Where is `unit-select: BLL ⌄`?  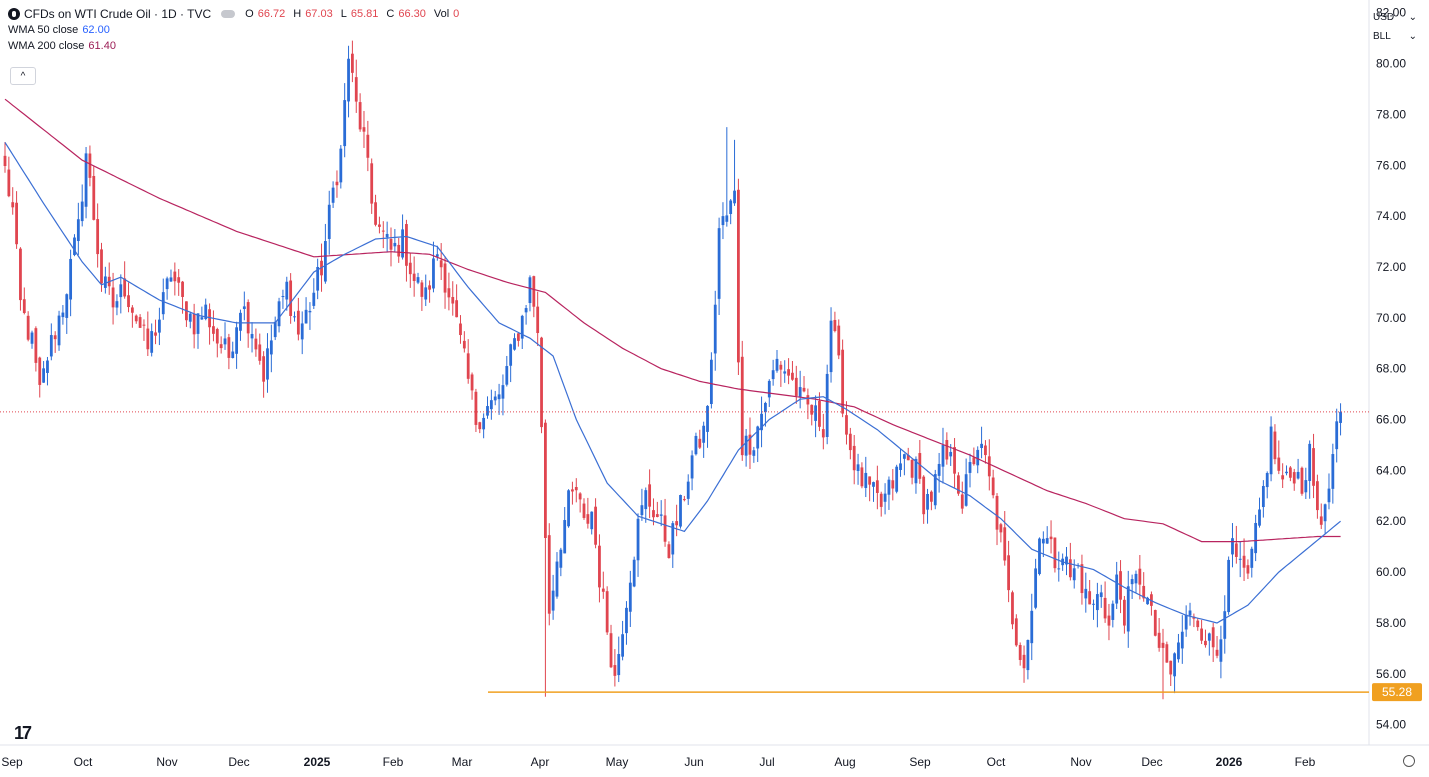
unit-select: BLL ⌄ is located at coordinates (1395, 36).